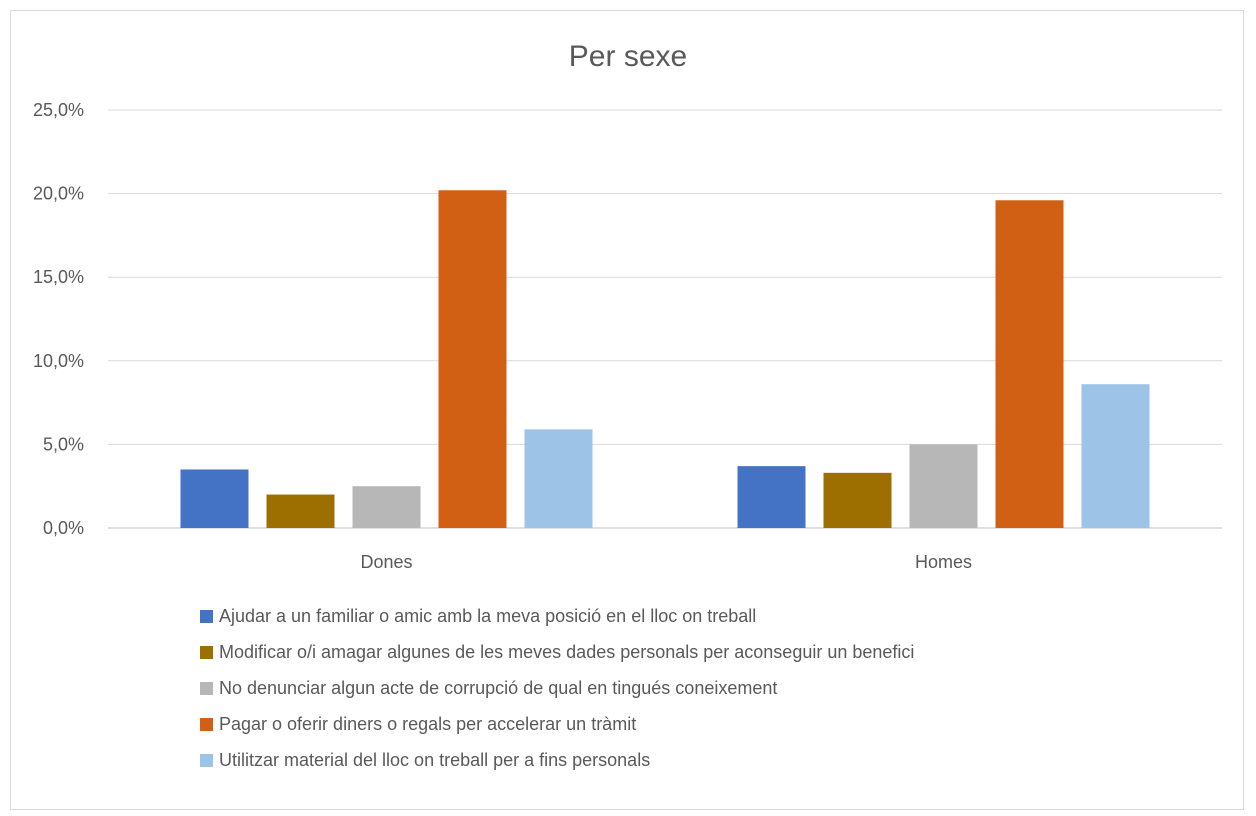 This screenshot has height=816, width=1256. What do you see at coordinates (628, 56) in the screenshot?
I see `chart-title: Per sexe` at bounding box center [628, 56].